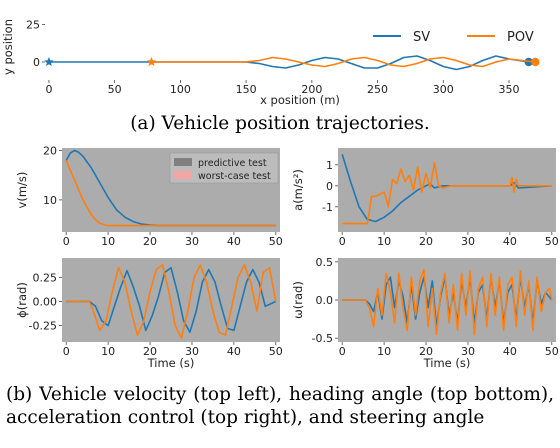  What do you see at coordinates (325, 262) in the screenshot?
I see `y-tick-label: 0.5` at bounding box center [325, 262].